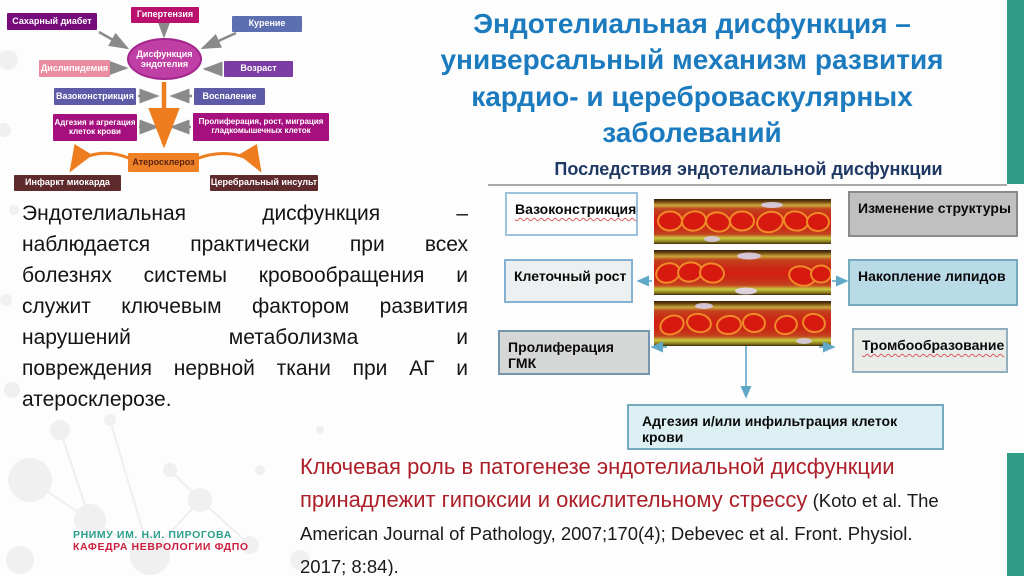 The height and width of the screenshot is (576, 1024). I want to click on university-name: РНИМУ ИМ. Н.И. ПИРОГОВА, so click(152, 535).